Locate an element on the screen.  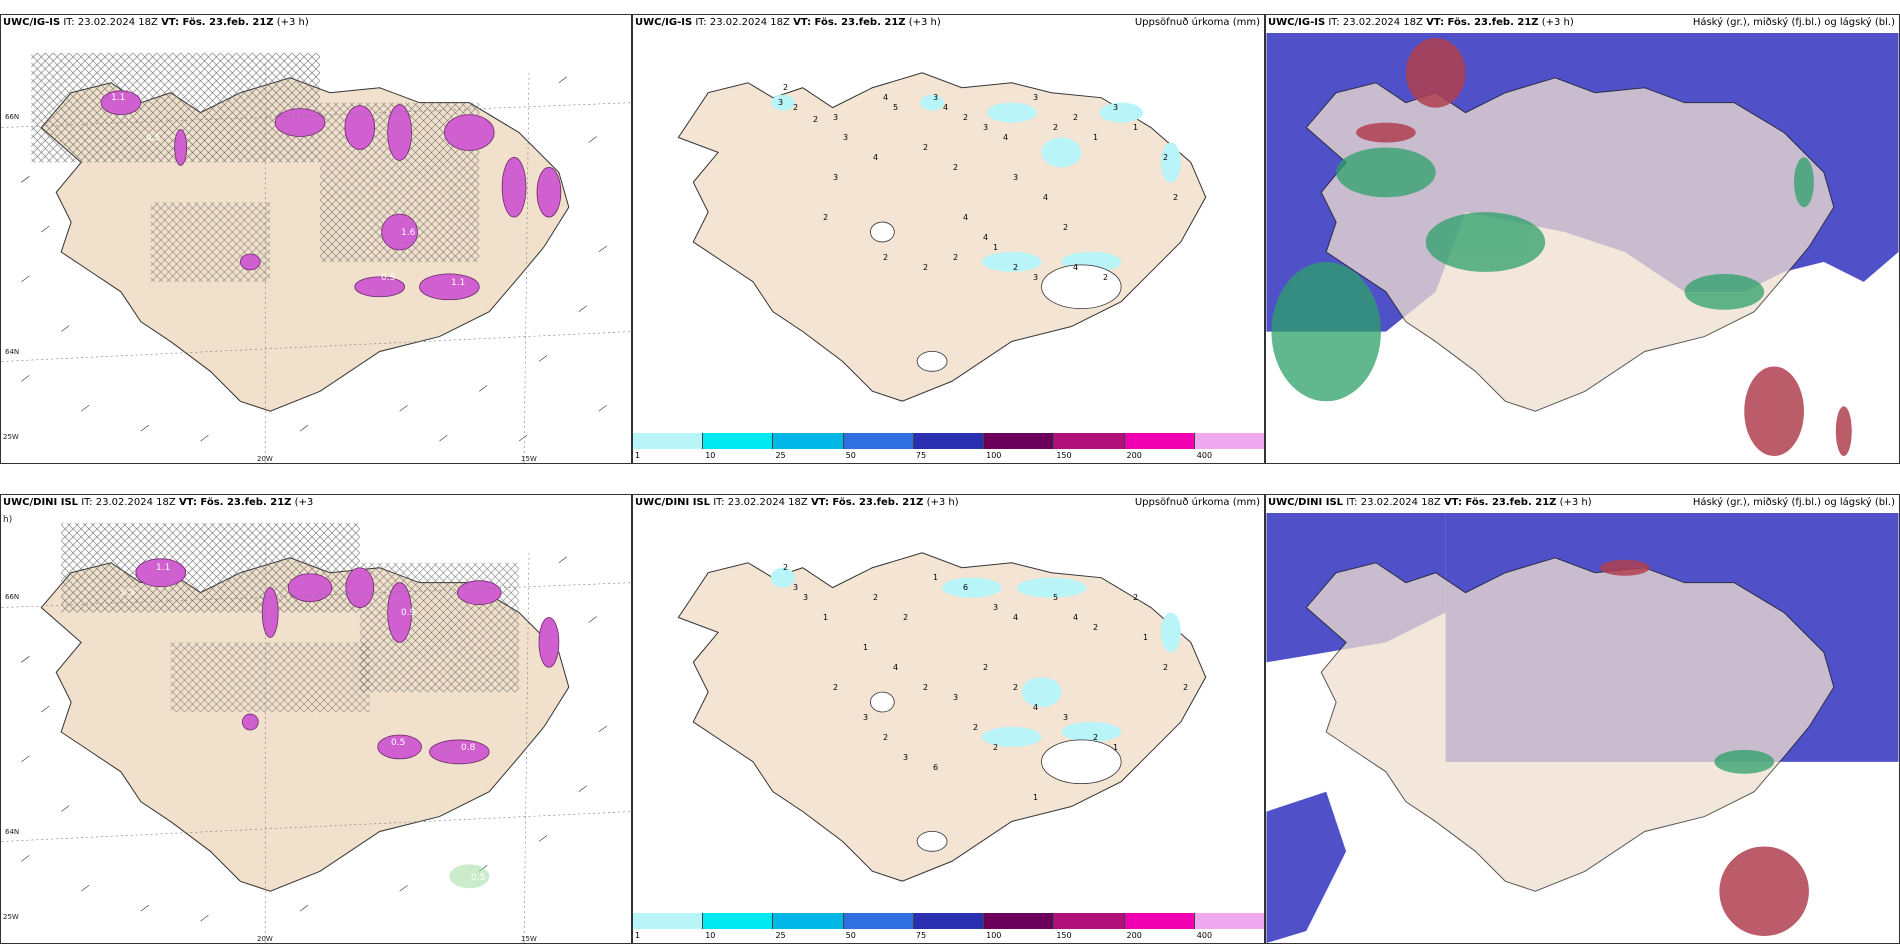
wind-barbs is located at coordinates (314, 259).